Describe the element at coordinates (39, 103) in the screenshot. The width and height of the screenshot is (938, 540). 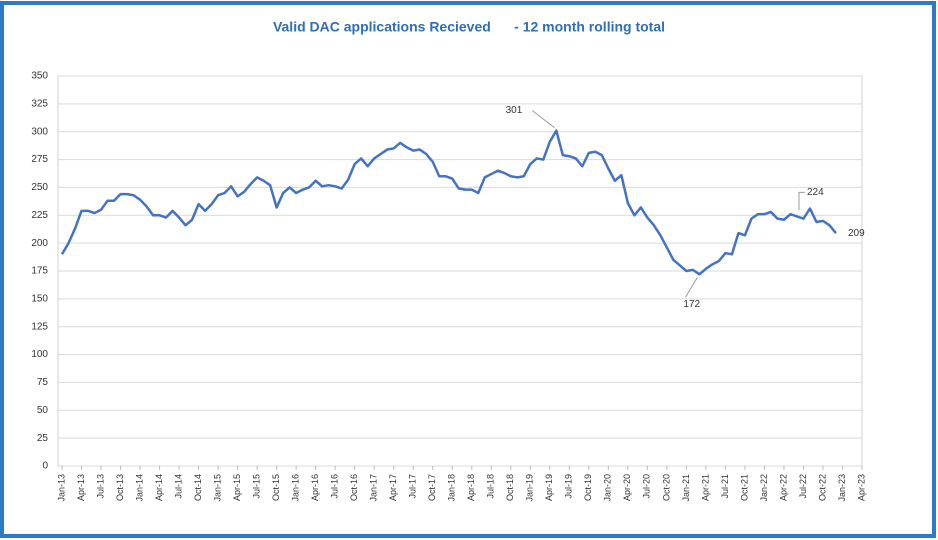
I see `y-tick-label: 325` at that location.